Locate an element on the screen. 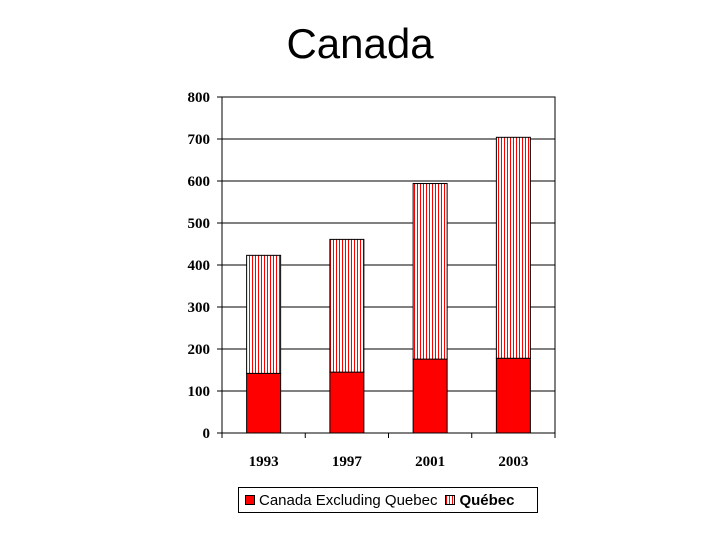 The width and height of the screenshot is (720, 540). legend-swatch-solid is located at coordinates (250, 500).